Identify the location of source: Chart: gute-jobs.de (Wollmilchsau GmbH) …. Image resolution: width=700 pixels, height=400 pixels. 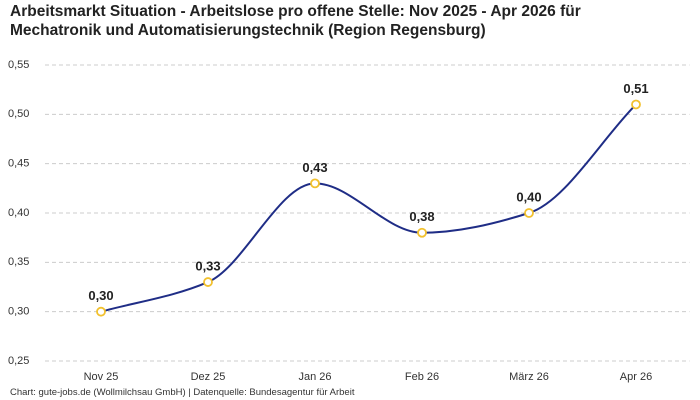
(182, 392).